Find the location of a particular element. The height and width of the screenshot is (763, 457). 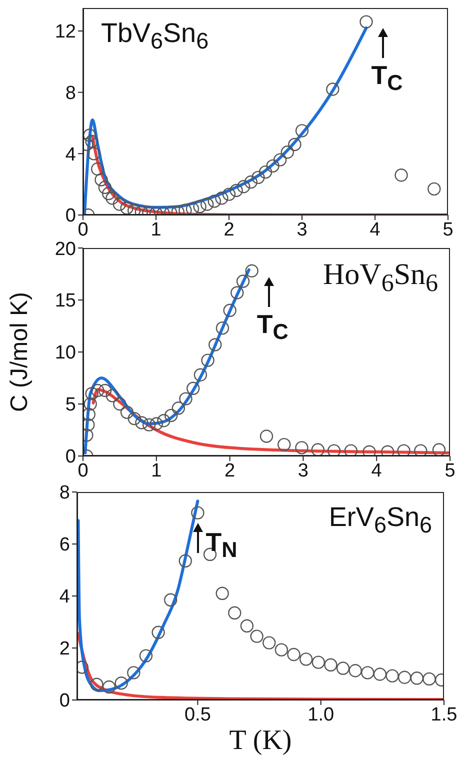

y-tick-label: 2 is located at coordinates (64, 649).